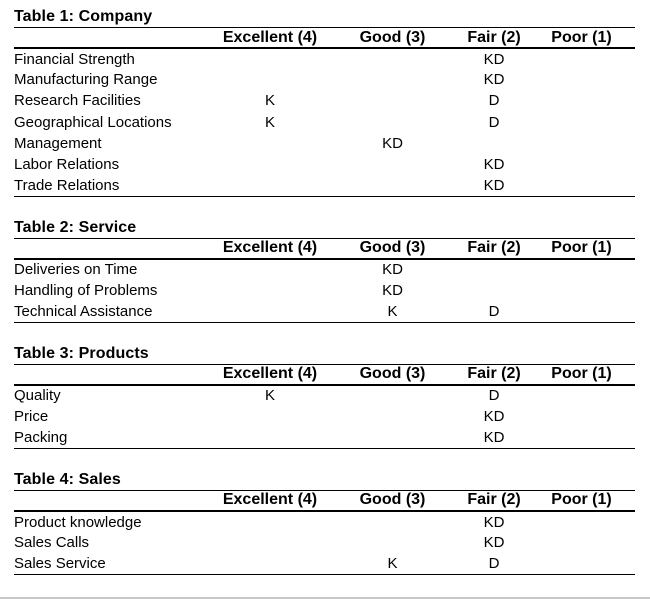 This screenshot has width=650, height=600. What do you see at coordinates (324, 122) in the screenshot?
I see `table-row: Geographical Locations K D` at bounding box center [324, 122].